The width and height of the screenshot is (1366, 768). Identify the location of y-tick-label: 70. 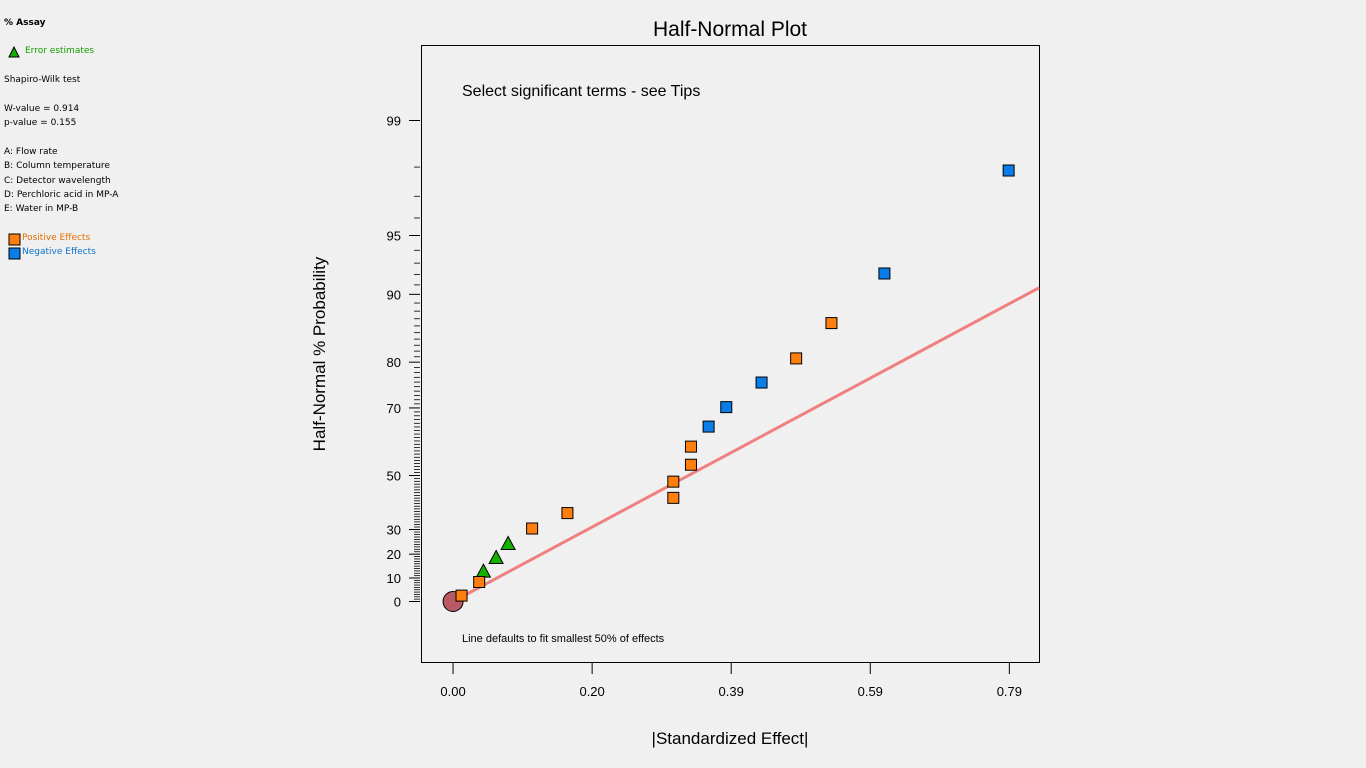
(394, 408).